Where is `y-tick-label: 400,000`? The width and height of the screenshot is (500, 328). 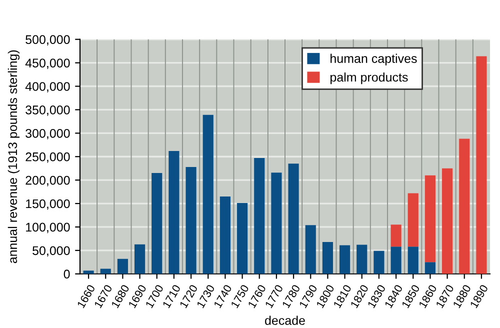 y-tick-label: 400,000 is located at coordinates (47, 87).